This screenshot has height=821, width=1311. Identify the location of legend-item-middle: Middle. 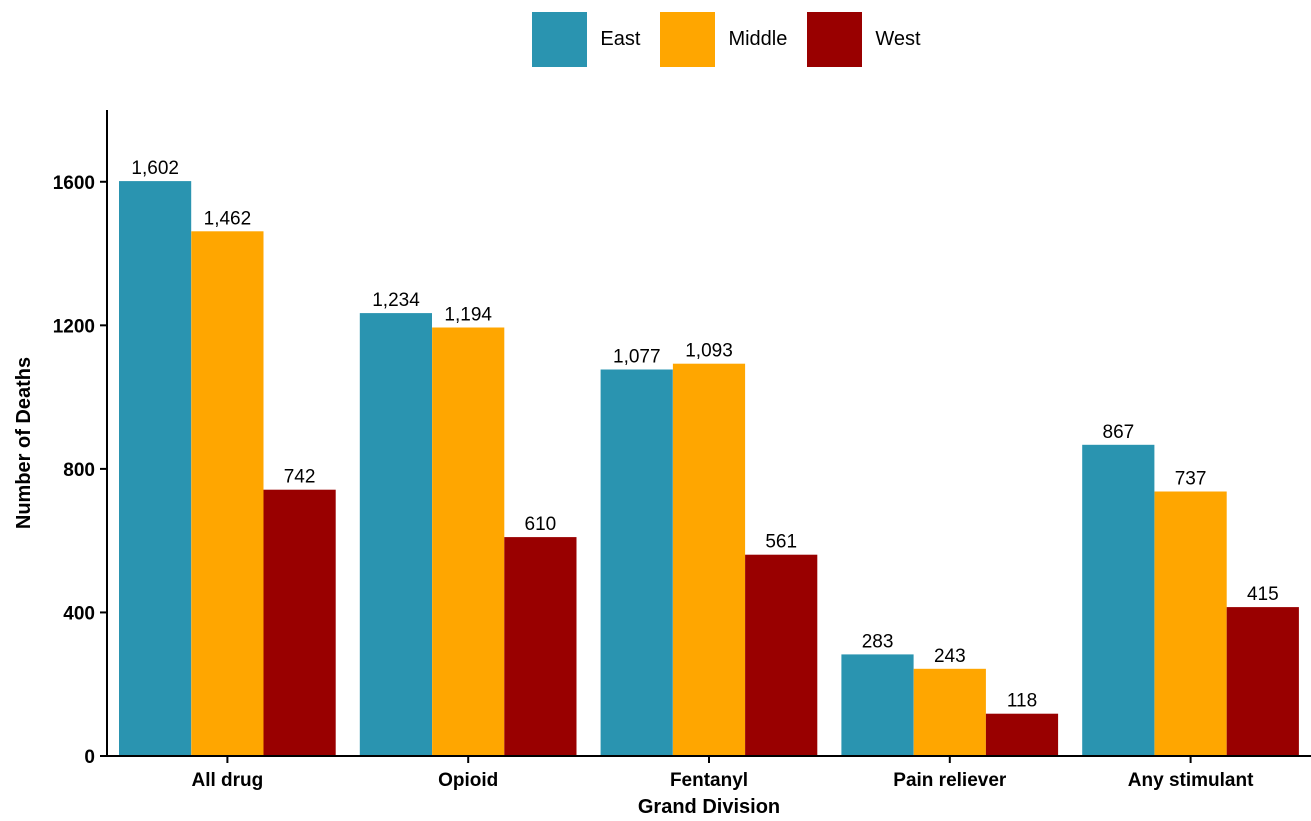
(727, 39).